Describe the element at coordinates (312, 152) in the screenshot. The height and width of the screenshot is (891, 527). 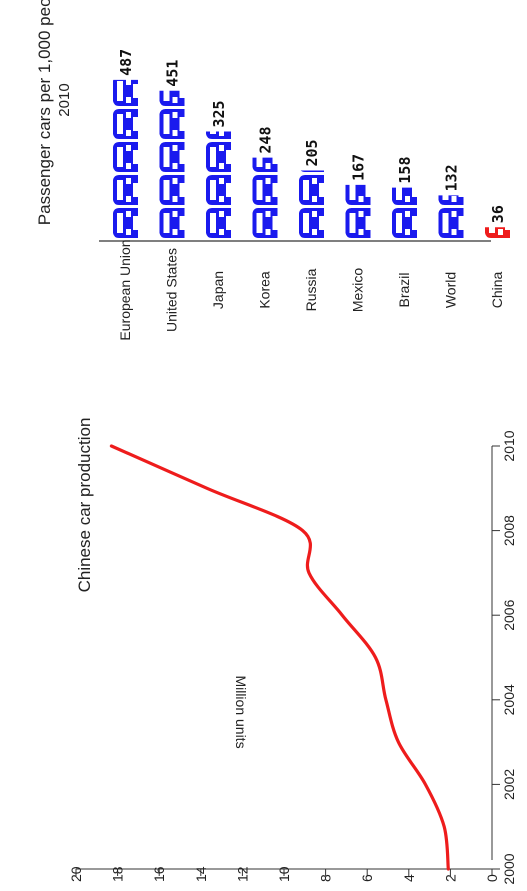
I see `value-label: 205` at that location.